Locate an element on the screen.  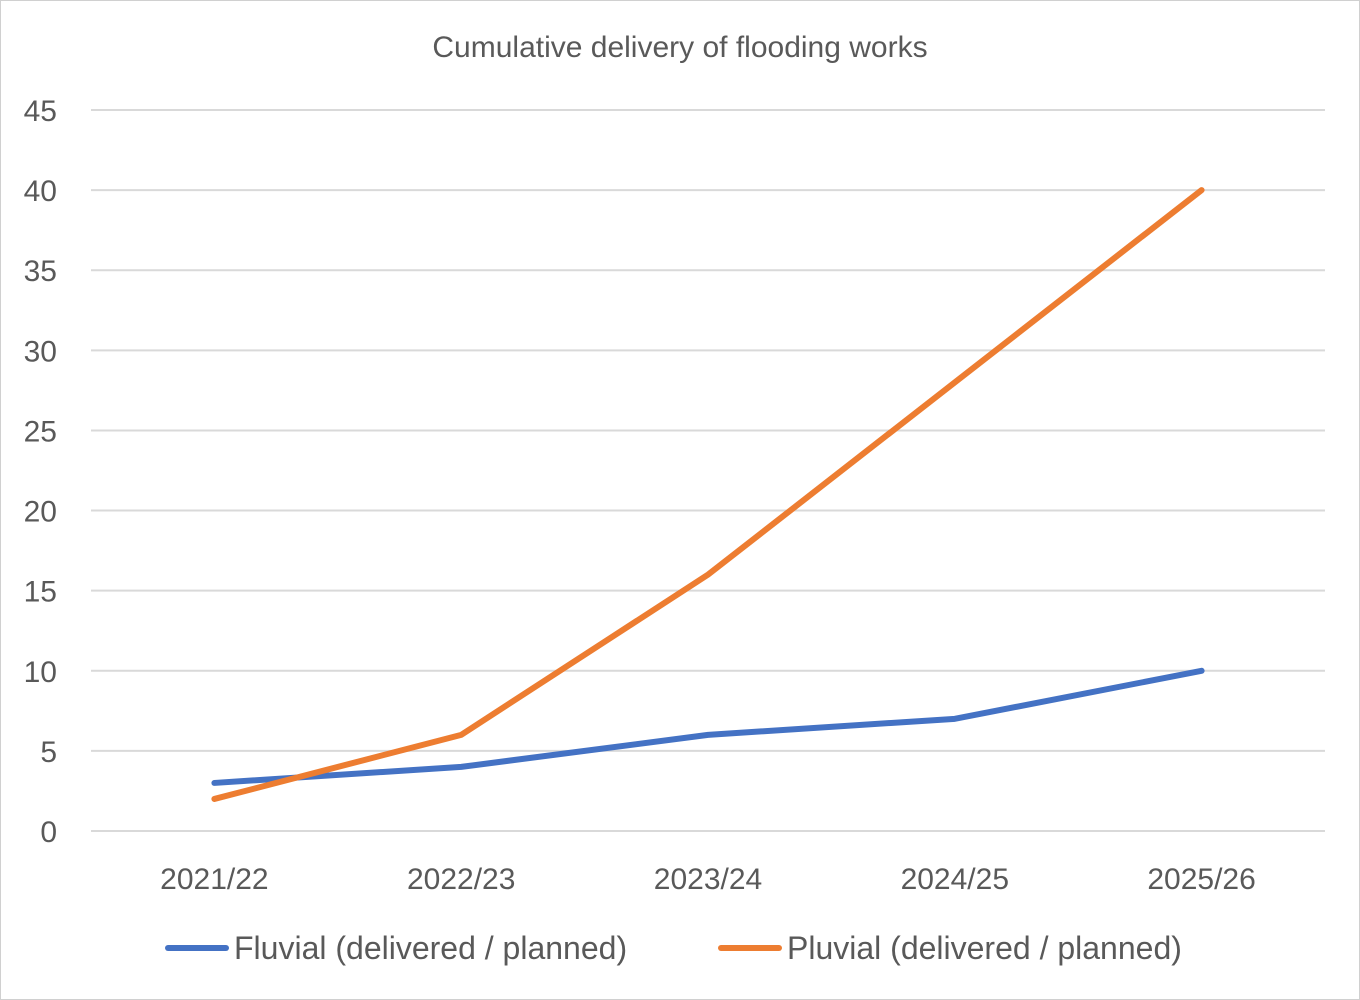
legend-label: Pluvial (delivered / planned) is located at coordinates (984, 948).